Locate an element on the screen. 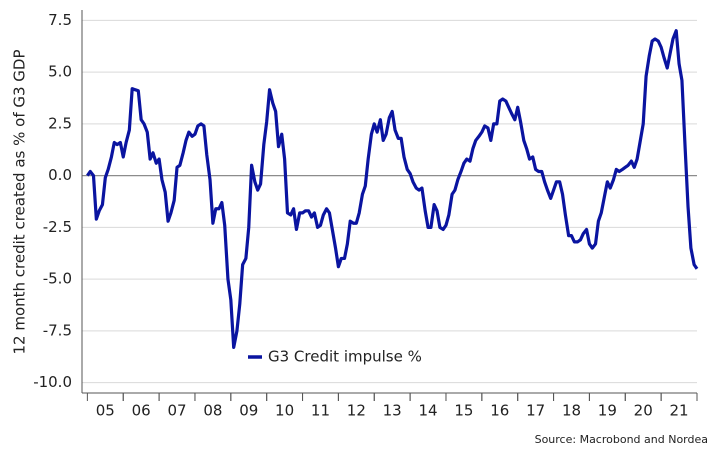  x-tick-label: 19 is located at coordinates (607, 411).